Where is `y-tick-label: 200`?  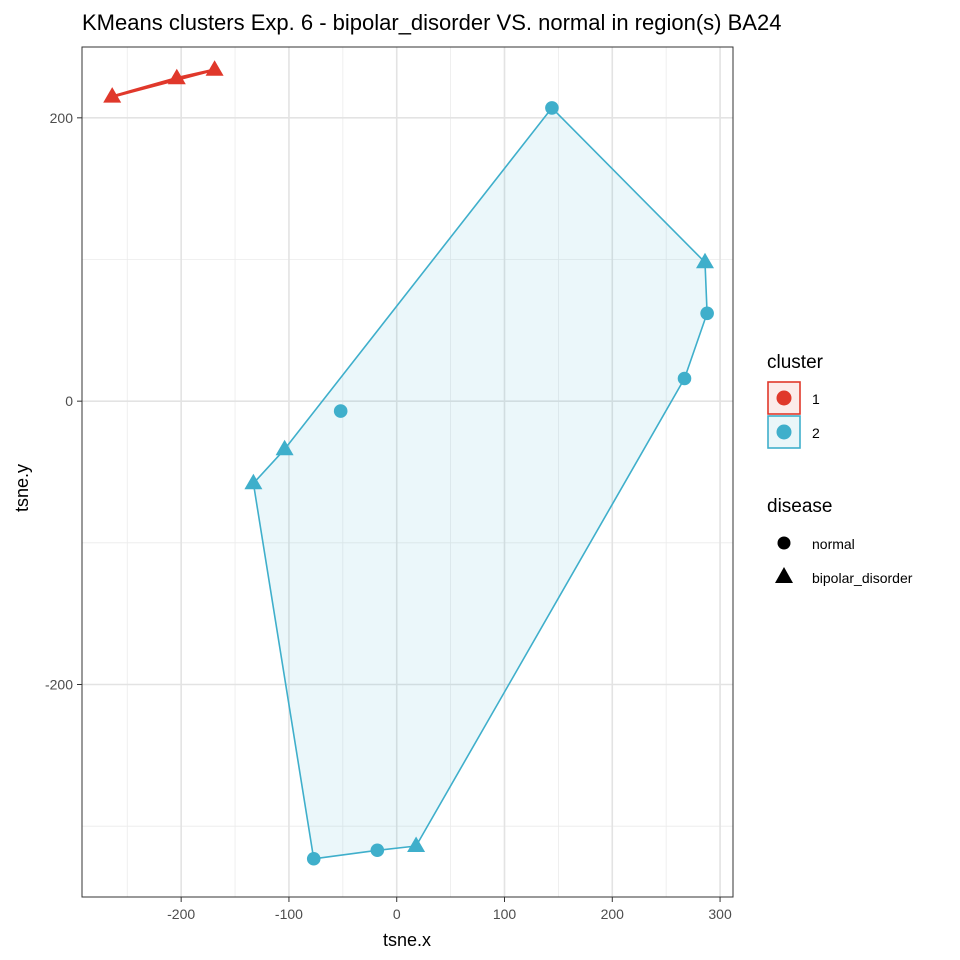 y-tick-label: 200 is located at coordinates (62, 118).